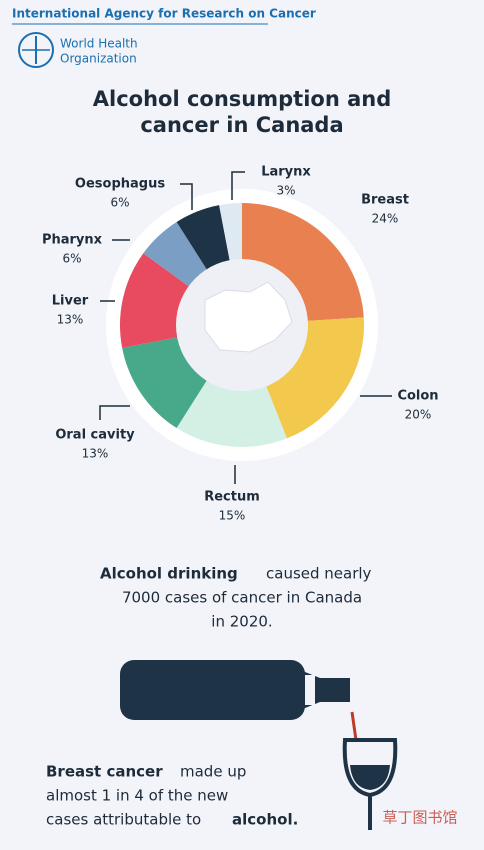 The height and width of the screenshot is (850, 484). What do you see at coordinates (417, 396) in the screenshot?
I see `slice-label: Colon` at bounding box center [417, 396].